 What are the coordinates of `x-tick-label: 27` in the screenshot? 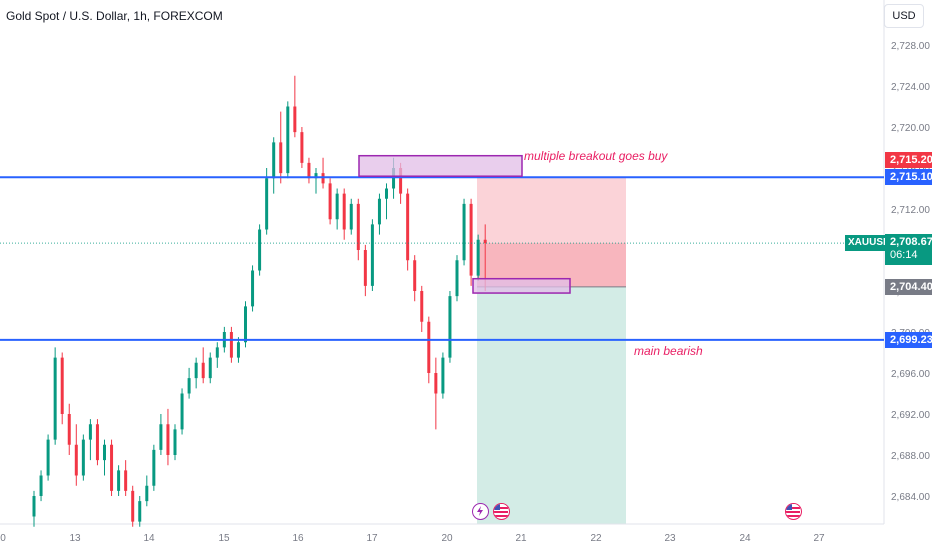 It's located at (819, 538).